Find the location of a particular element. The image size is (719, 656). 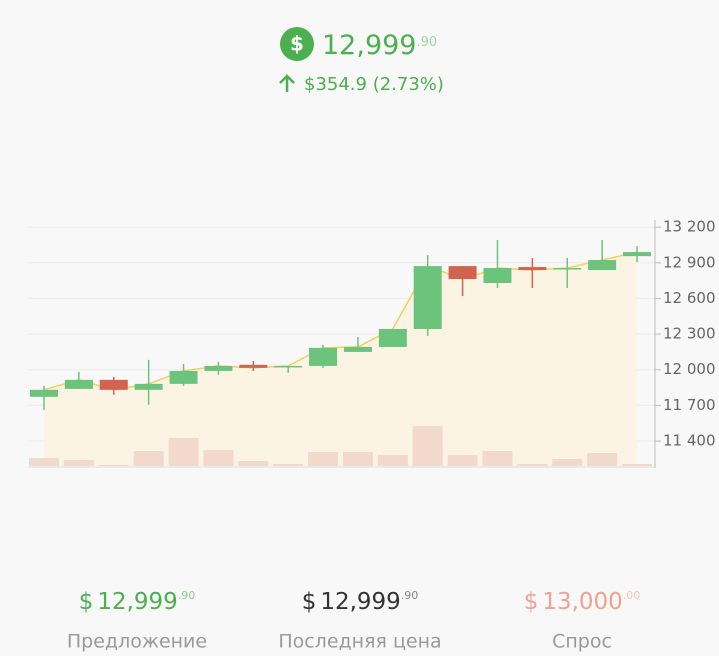

y-tick-label: 12 600 is located at coordinates (689, 298).